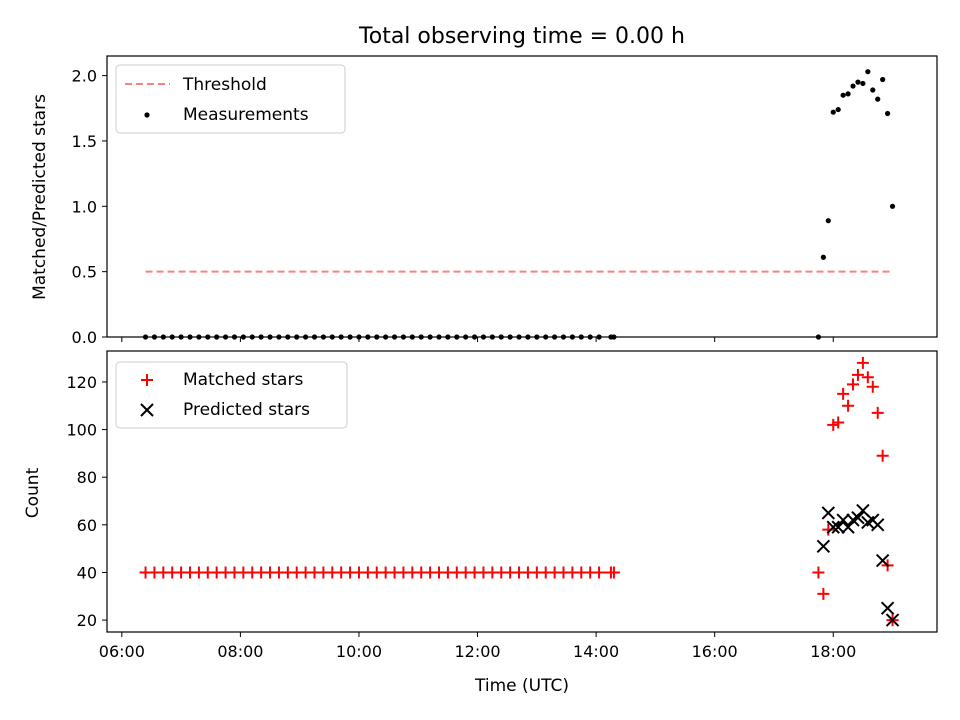  I want to click on top-y-ticks: 0.0 0.5 1.0 1.5 2.0, so click(89, 207).